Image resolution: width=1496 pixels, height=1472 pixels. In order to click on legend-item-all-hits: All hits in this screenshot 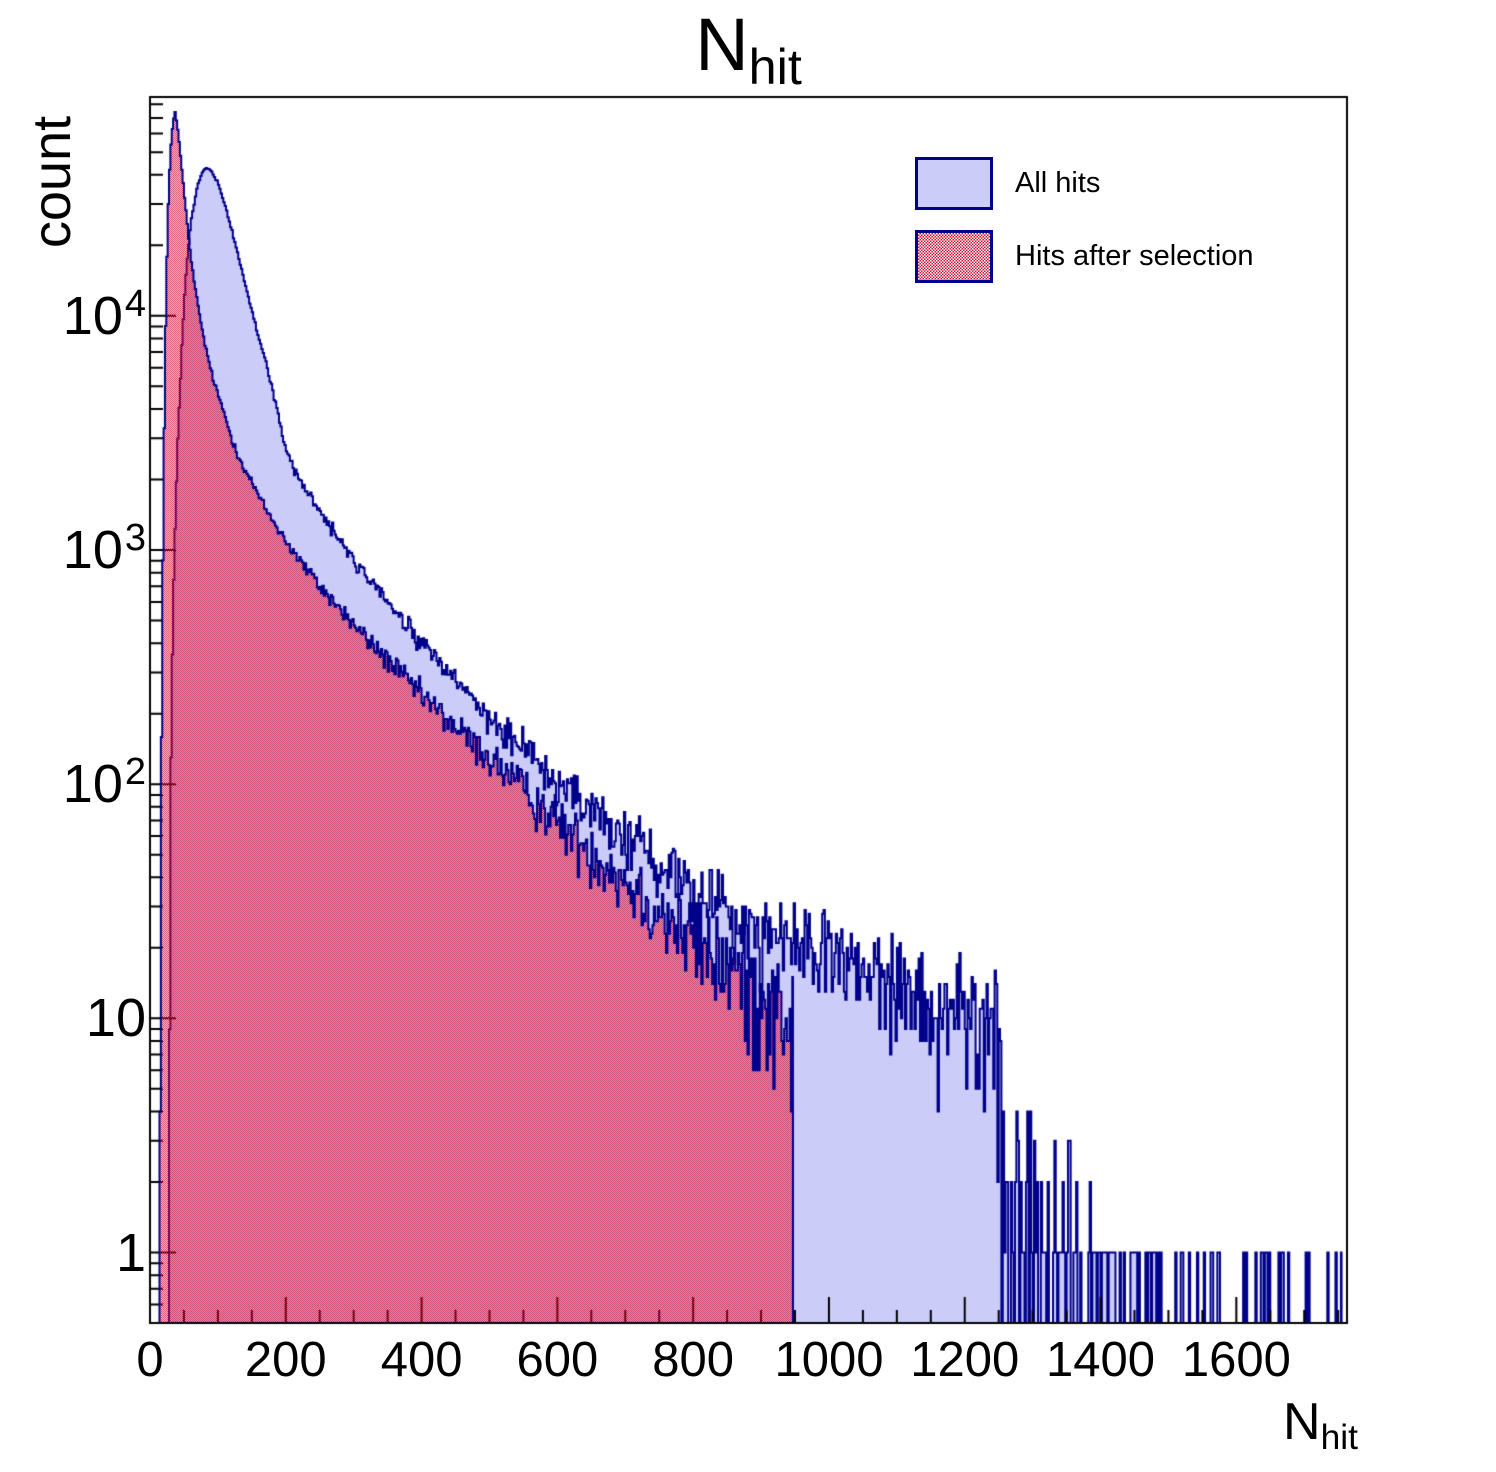, I will do `click(1084, 183)`.